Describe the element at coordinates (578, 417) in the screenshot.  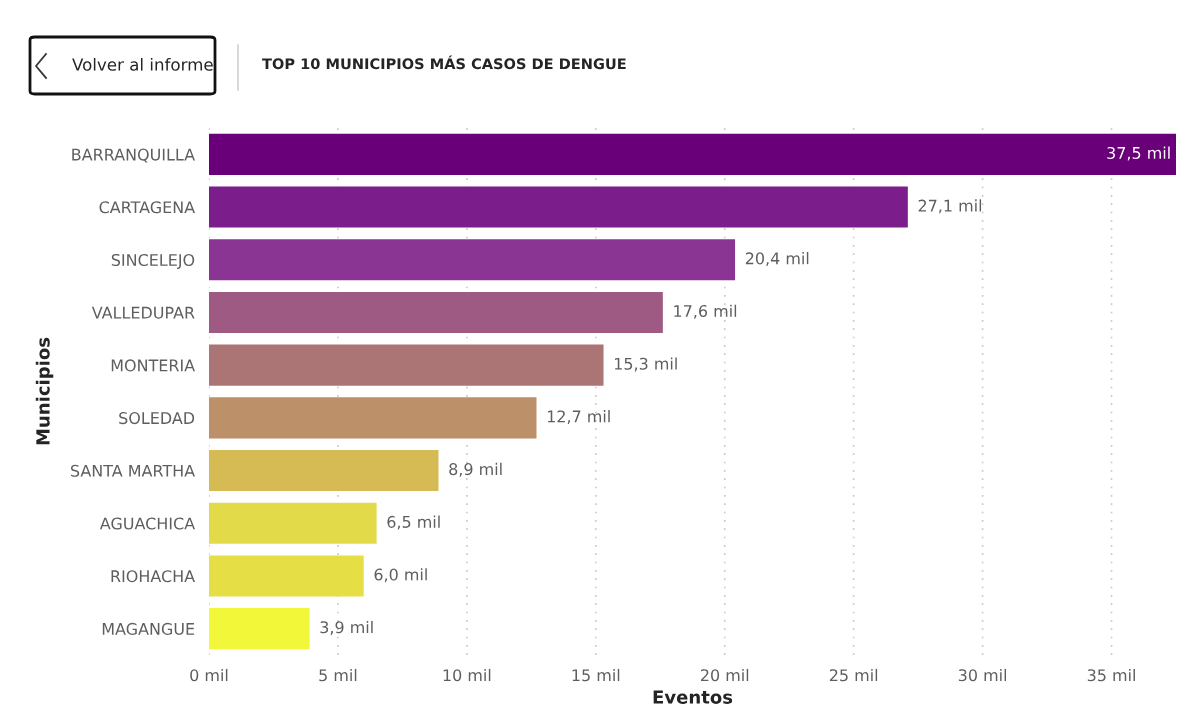
I see `data-label: 12,7 mil` at that location.